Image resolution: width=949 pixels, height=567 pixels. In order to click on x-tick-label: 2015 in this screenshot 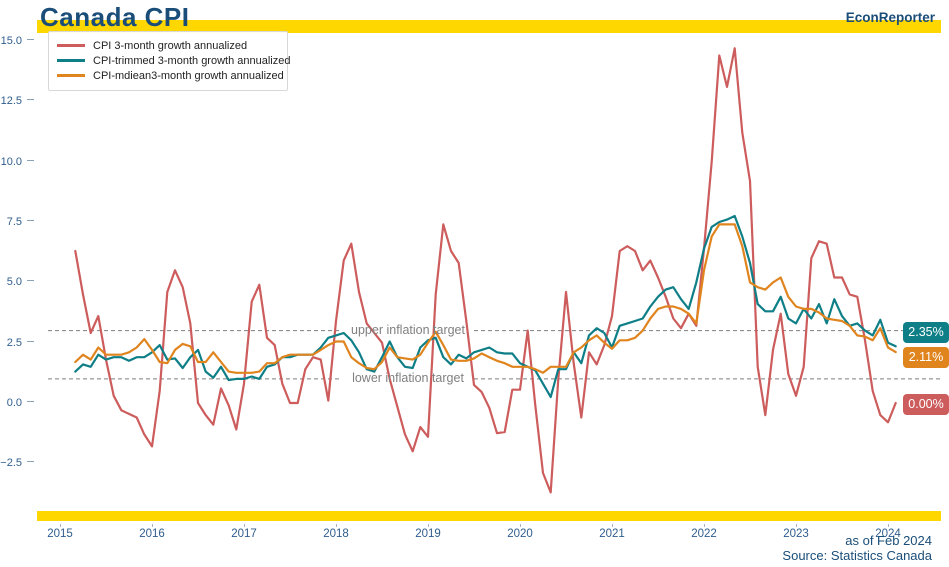, I will do `click(60, 532)`.